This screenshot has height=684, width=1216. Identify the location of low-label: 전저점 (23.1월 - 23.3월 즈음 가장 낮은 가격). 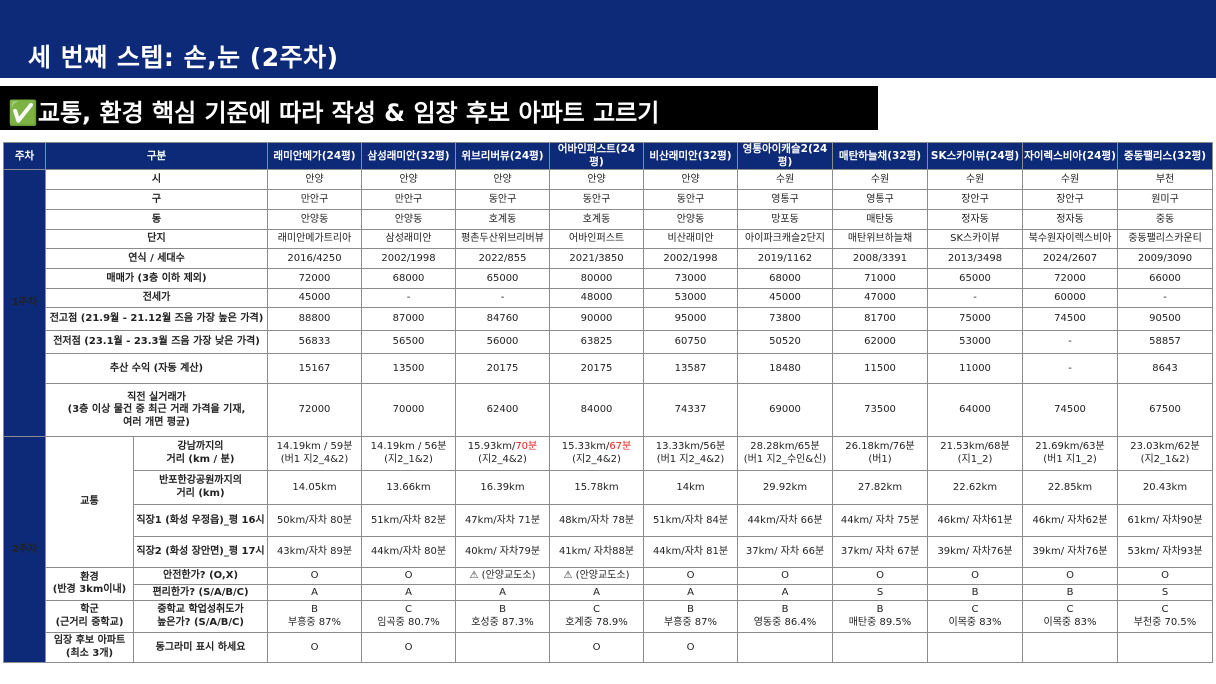
(156, 342).